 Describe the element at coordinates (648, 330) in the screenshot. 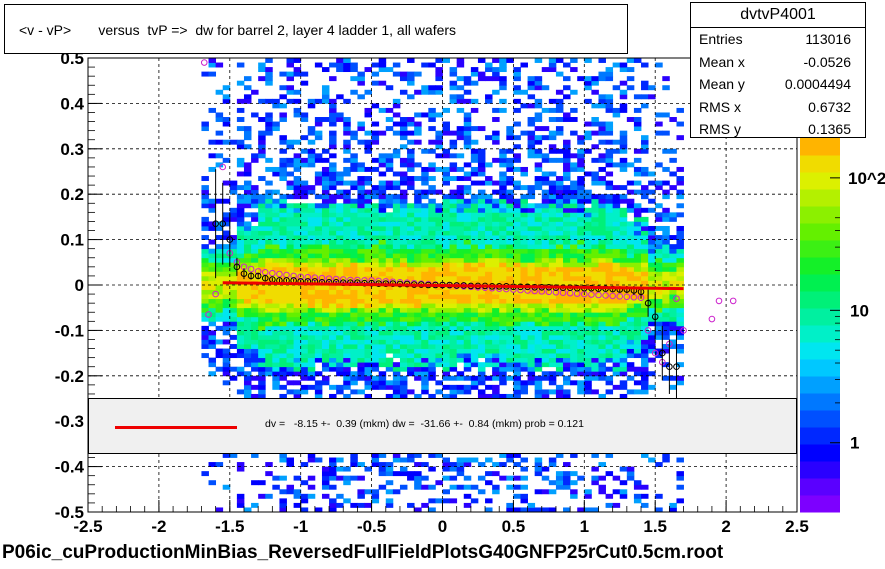

I see `profile-point-magenta` at that location.